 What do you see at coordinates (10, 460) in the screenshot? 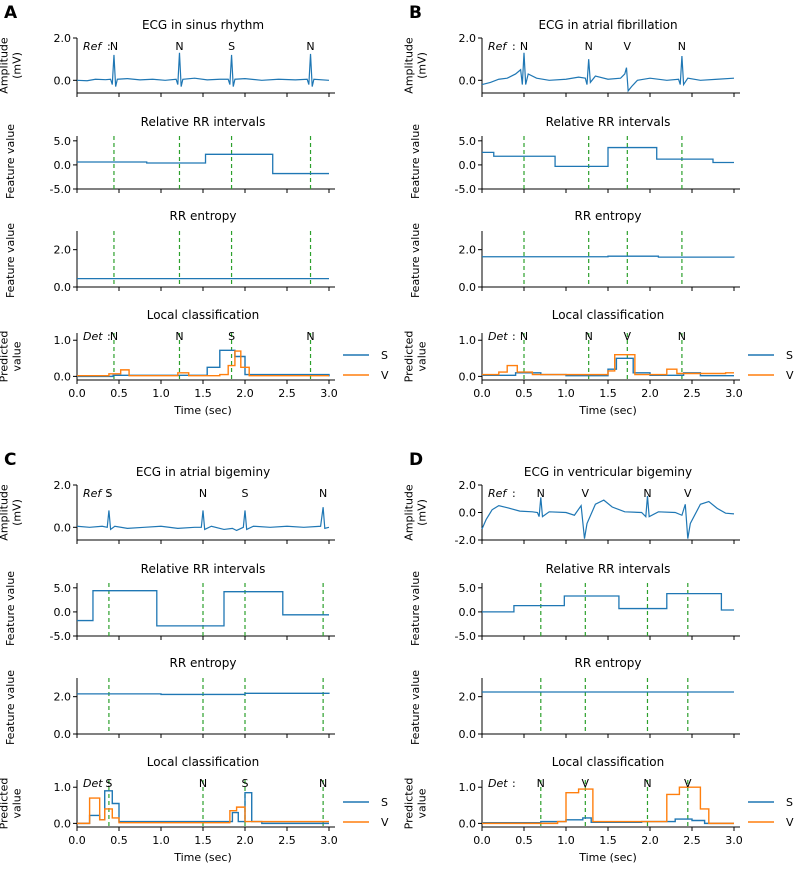
I see `panel-letter: C` at bounding box center [10, 460].